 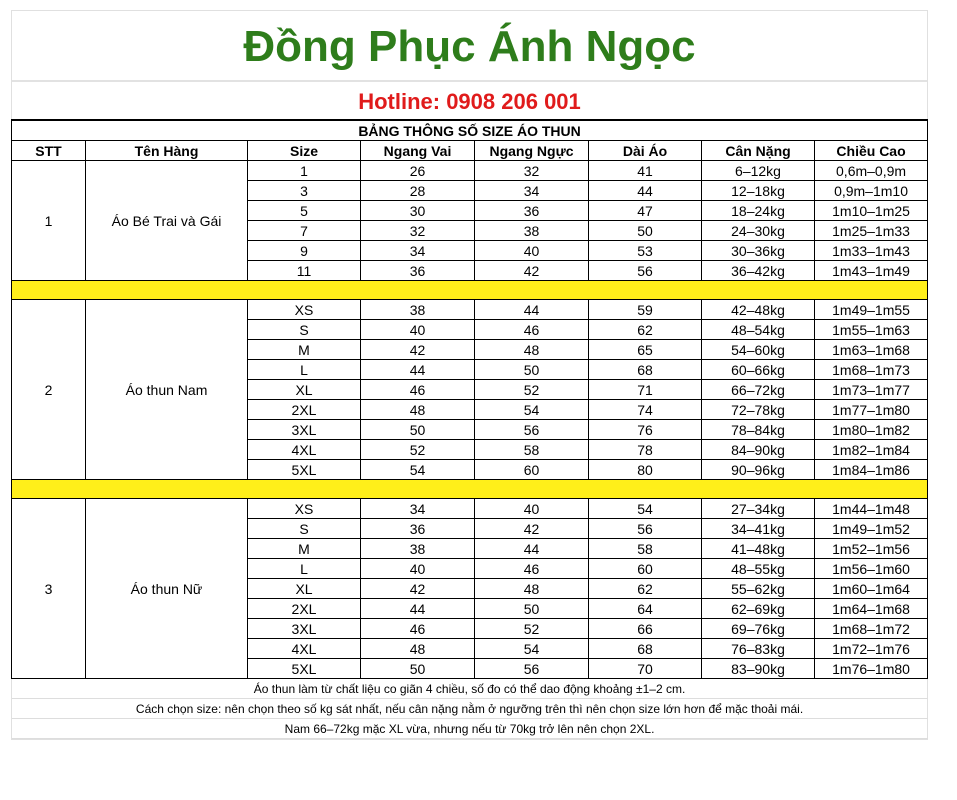 What do you see at coordinates (531, 170) in the screenshot?
I see `ngang-nguc-cell: 32` at bounding box center [531, 170].